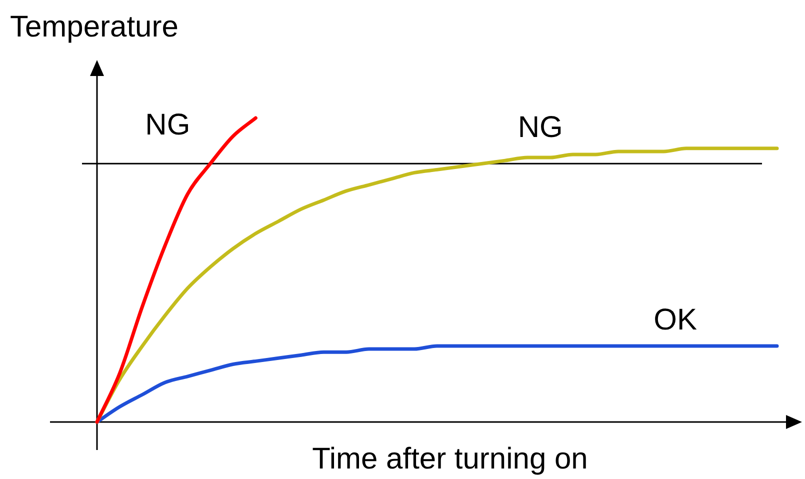 Image resolution: width=805 pixels, height=479 pixels. I want to click on x-axis-title: Time after turning on, so click(450, 459).